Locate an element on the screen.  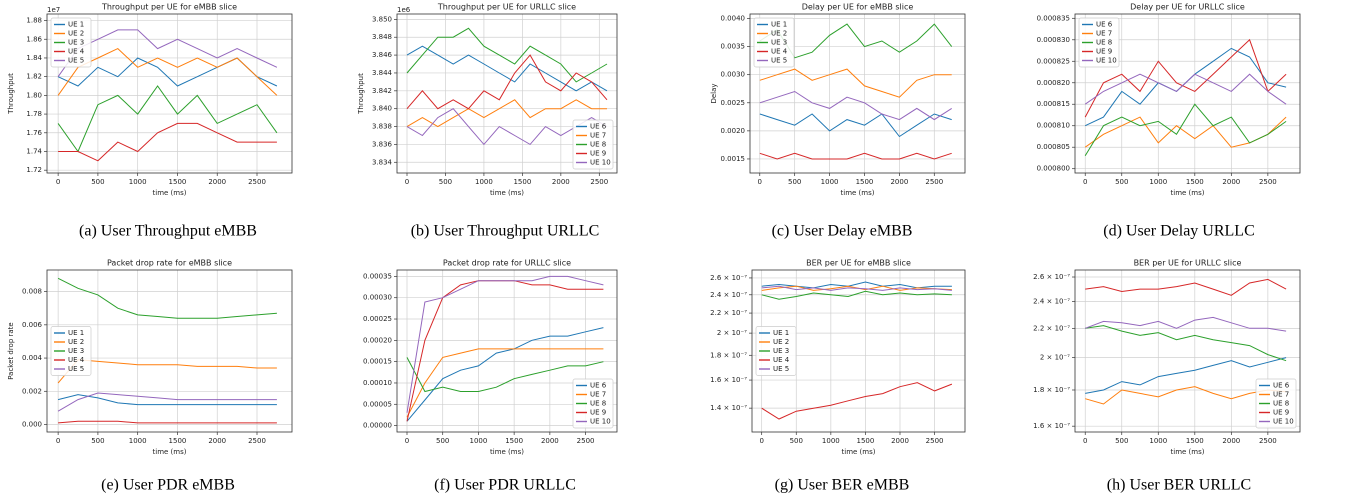
y-tick-label: 2 × 10⁻⁷ is located at coordinates (732, 333).